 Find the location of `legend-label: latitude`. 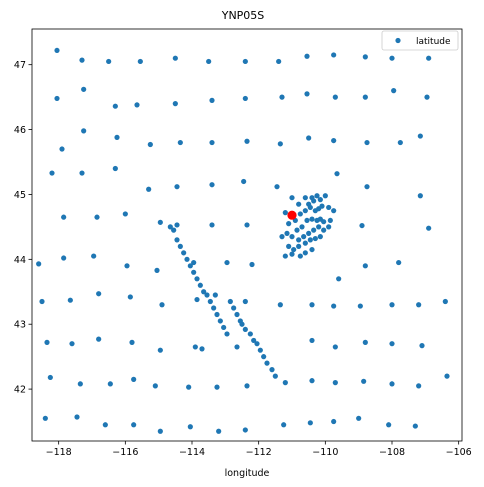

legend-label: latitude is located at coordinates (433, 42).